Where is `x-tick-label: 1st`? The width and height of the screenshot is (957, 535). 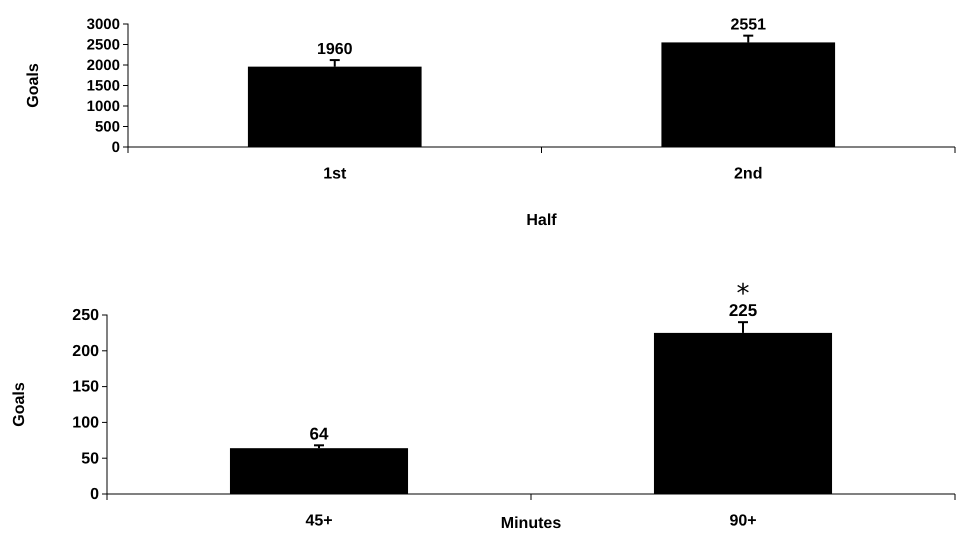 x-tick-label: 1st is located at coordinates (335, 173).